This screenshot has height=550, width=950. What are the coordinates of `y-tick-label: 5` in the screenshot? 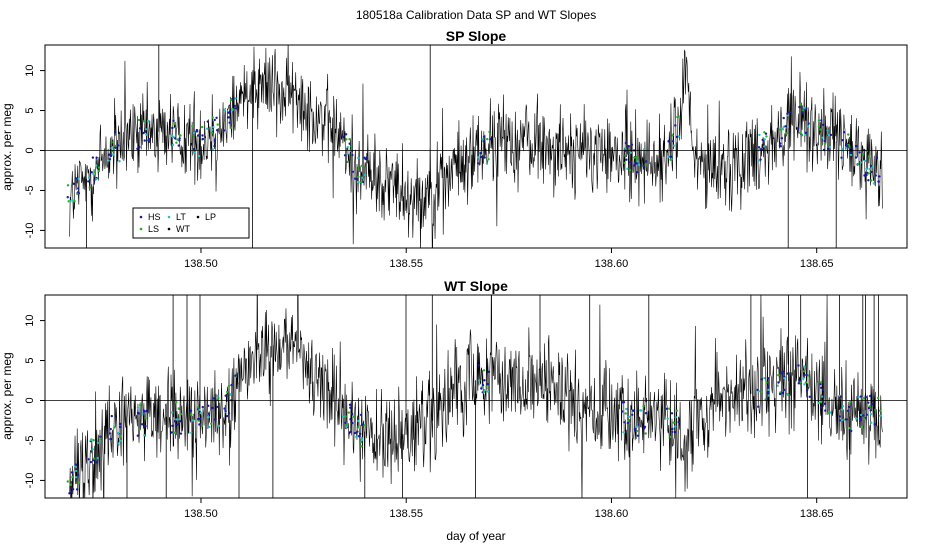 It's located at (30, 110).